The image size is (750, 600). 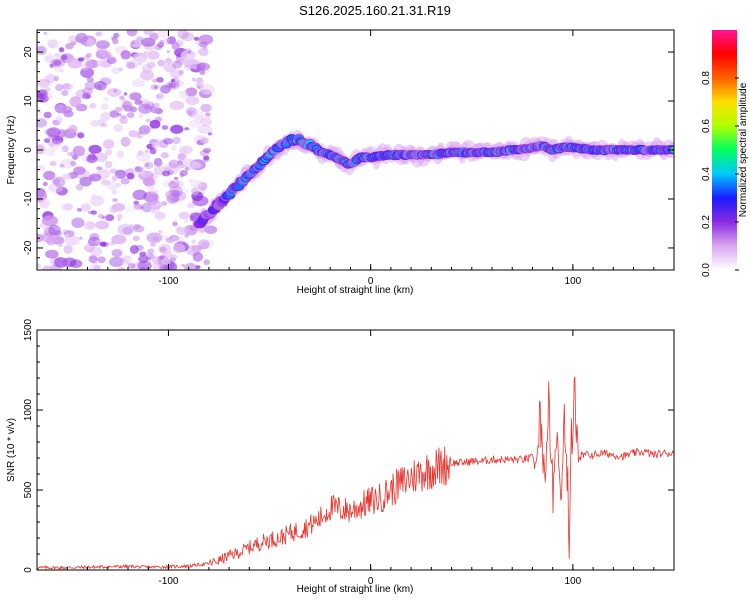 What do you see at coordinates (371, 581) in the screenshot?
I see `x-tick-label: 0` at bounding box center [371, 581].